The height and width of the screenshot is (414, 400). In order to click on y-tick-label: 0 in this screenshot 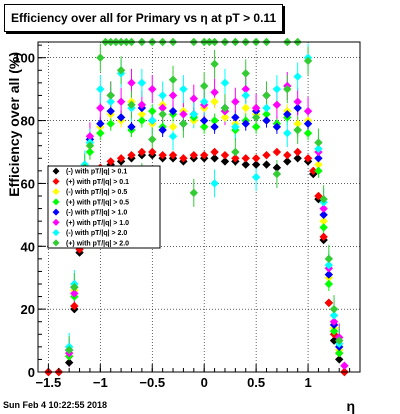, I will do `click(31, 372)`.